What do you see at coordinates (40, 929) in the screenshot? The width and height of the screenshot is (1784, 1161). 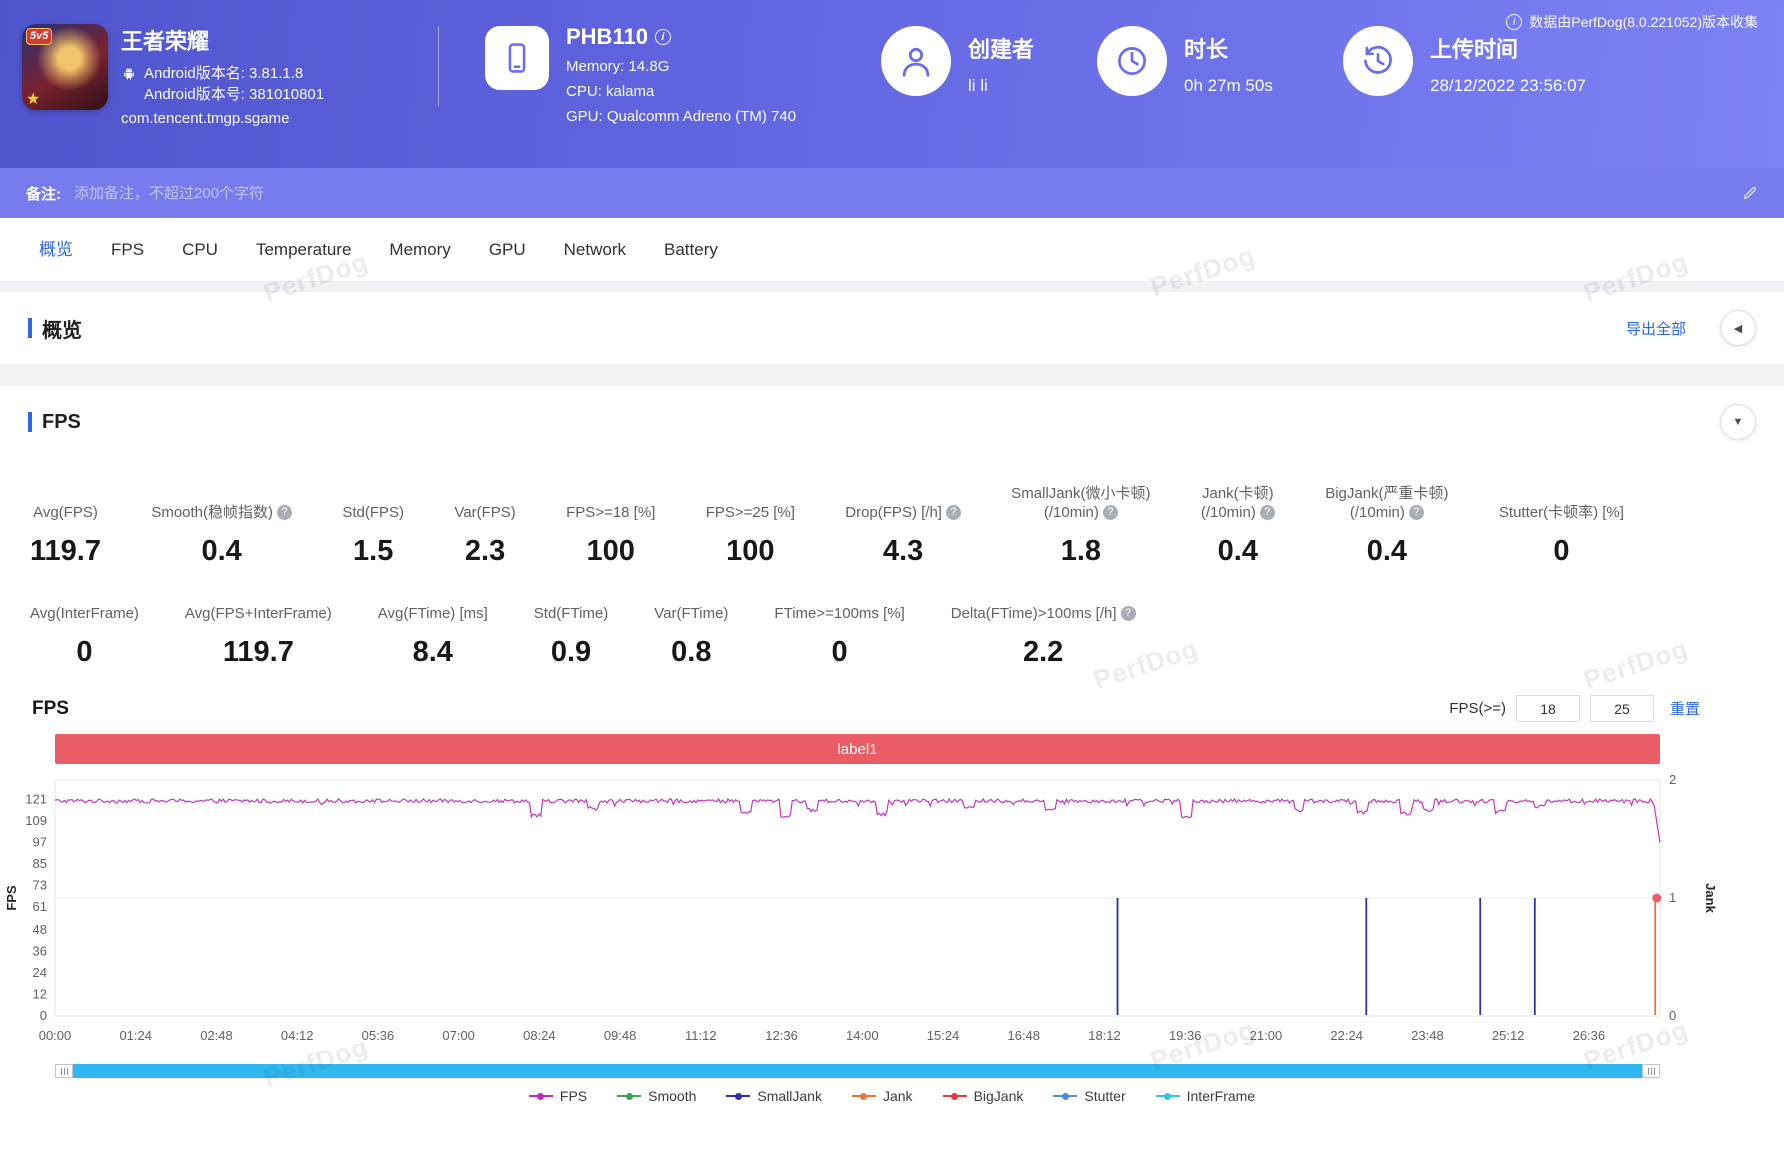 I see `svg-text: 48` at bounding box center [40, 929].